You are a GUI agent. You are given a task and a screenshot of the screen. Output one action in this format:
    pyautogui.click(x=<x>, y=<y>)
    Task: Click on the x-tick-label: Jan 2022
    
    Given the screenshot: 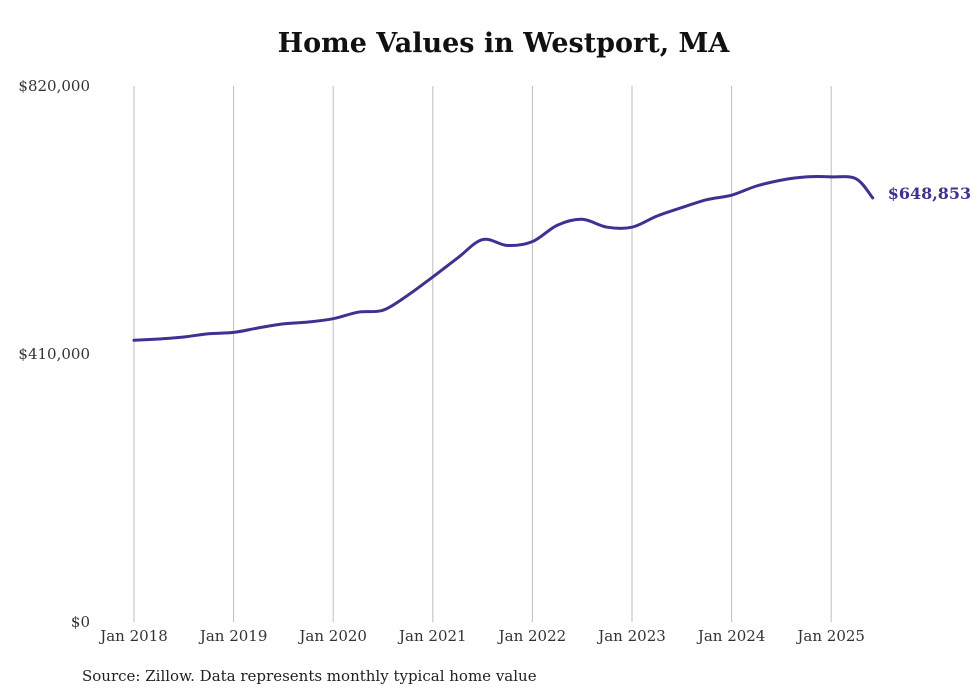 What is the action you would take?
    pyautogui.click(x=532, y=636)
    